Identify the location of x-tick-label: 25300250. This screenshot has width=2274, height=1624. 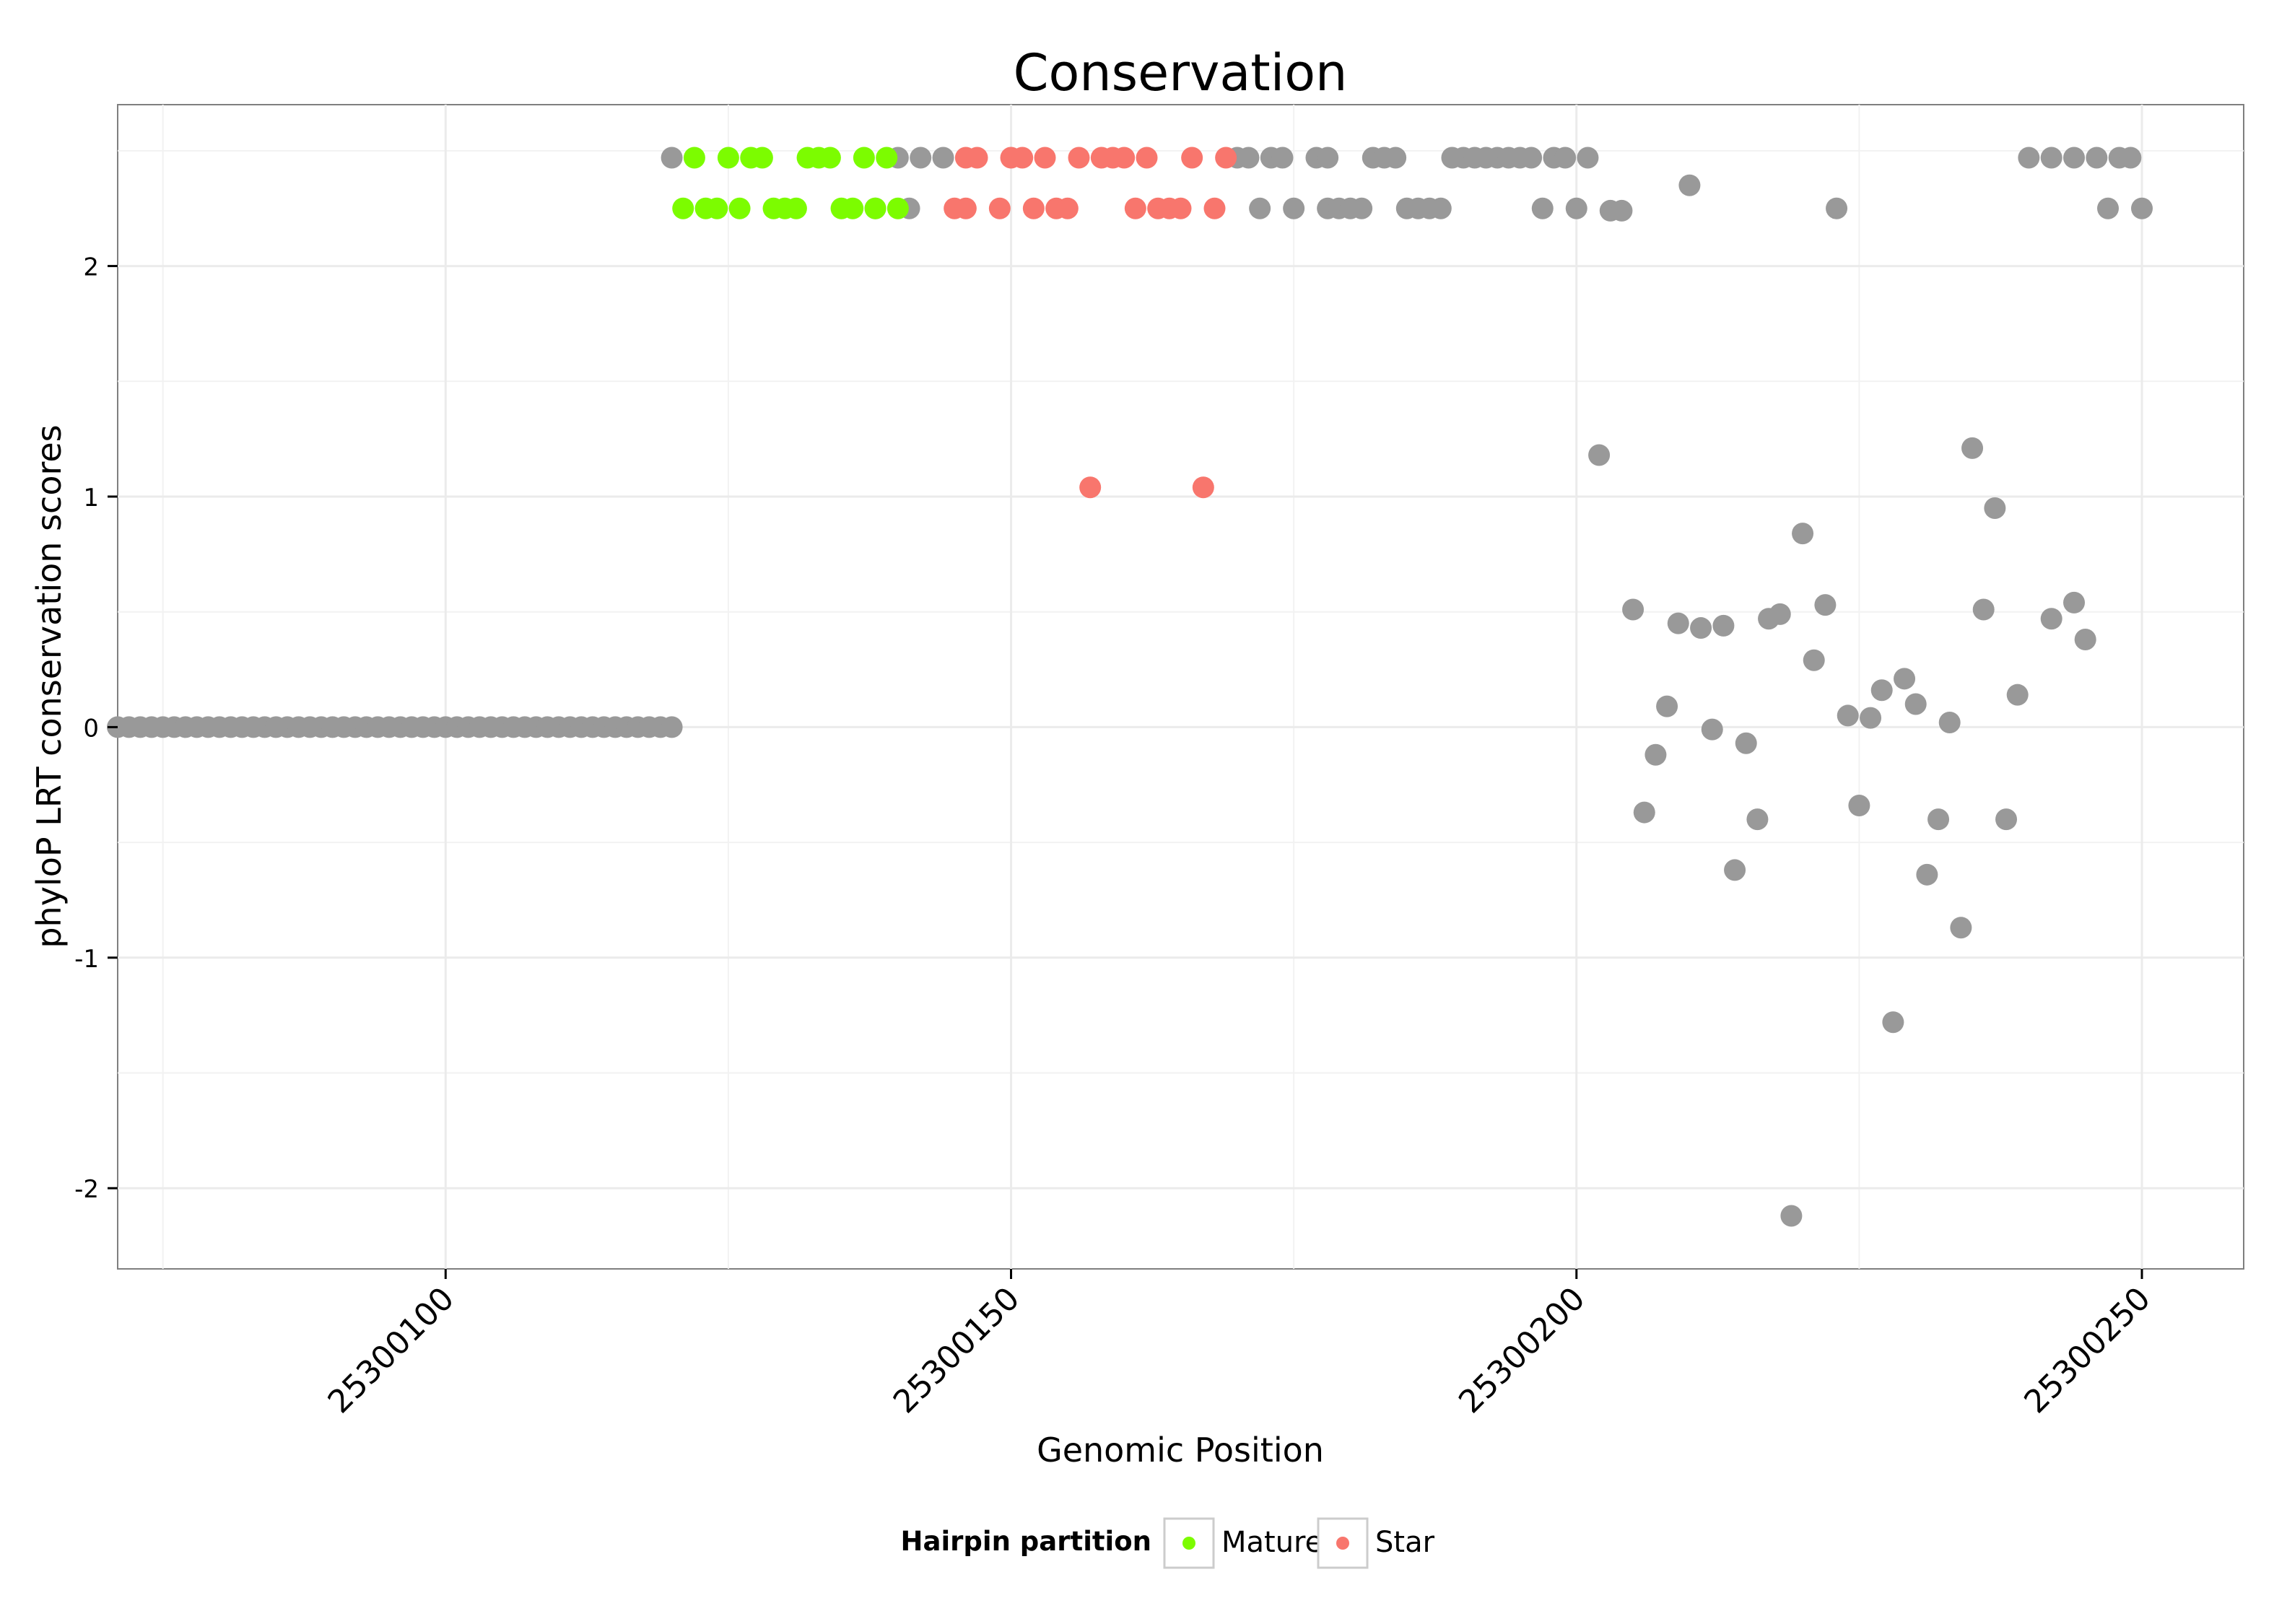
(2087, 1350).